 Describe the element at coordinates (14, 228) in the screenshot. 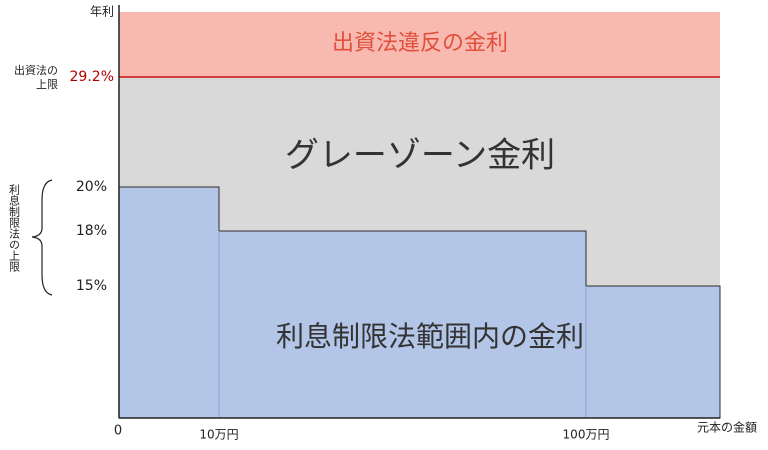

I see `annotation: 利息制限法の上限` at that location.